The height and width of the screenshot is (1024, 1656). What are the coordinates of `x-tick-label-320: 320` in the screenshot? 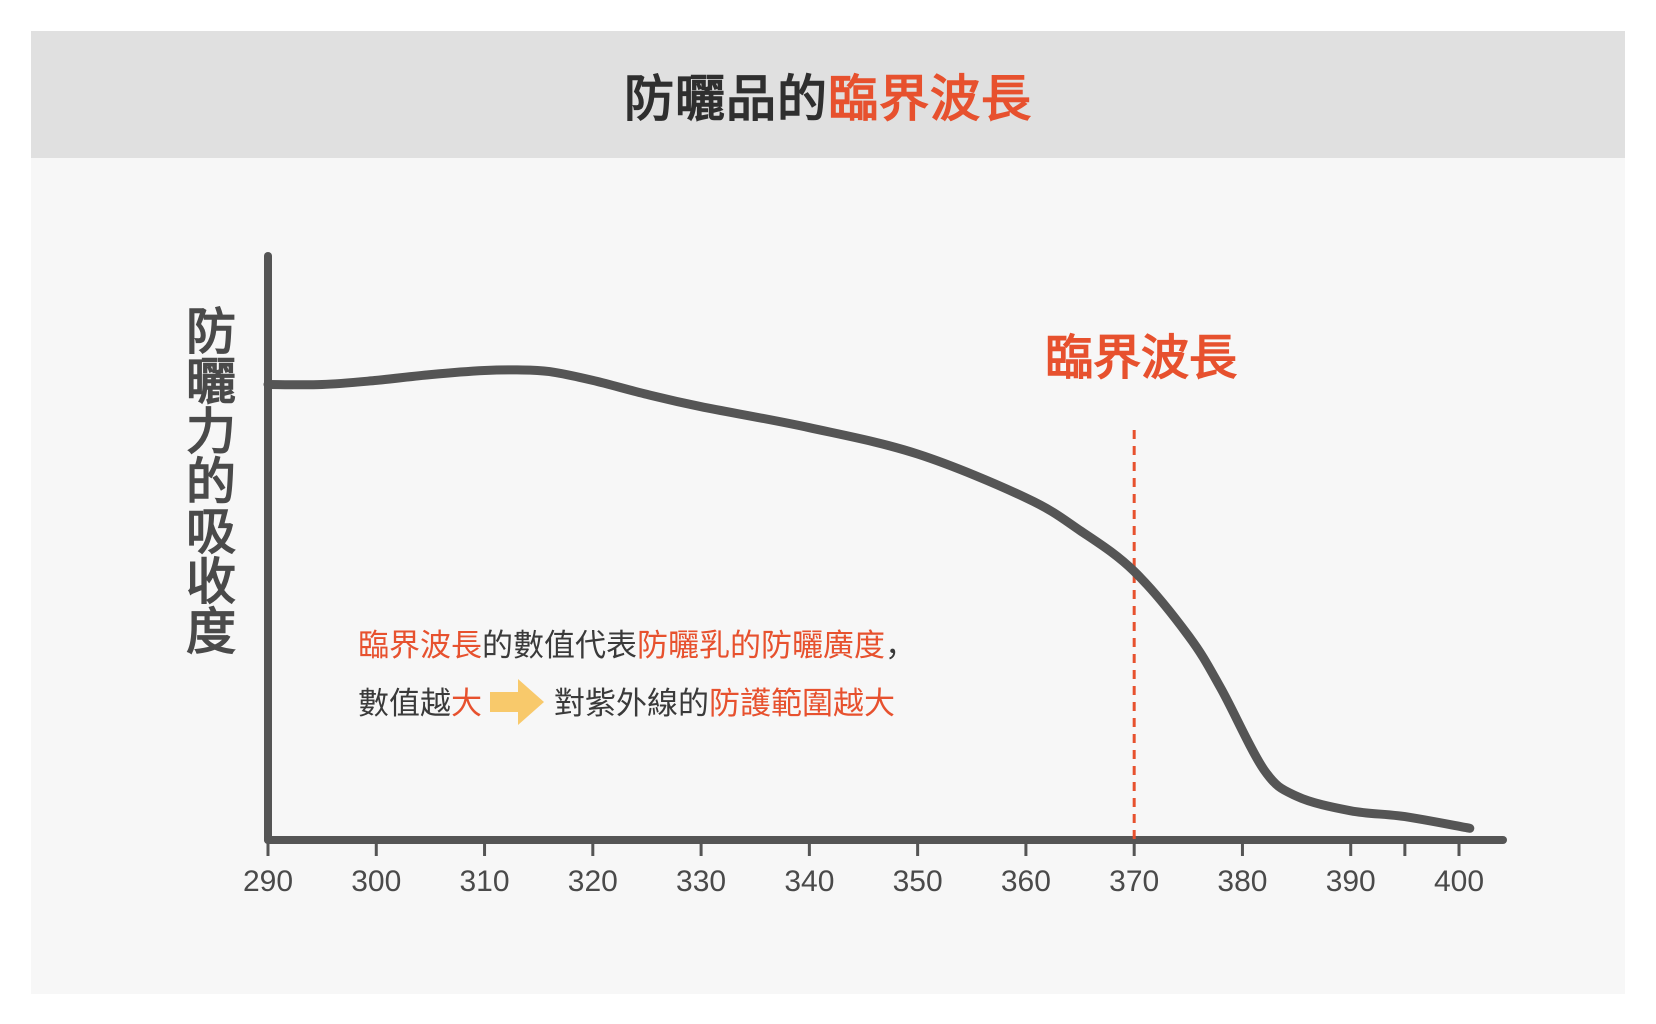 It's located at (593, 881).